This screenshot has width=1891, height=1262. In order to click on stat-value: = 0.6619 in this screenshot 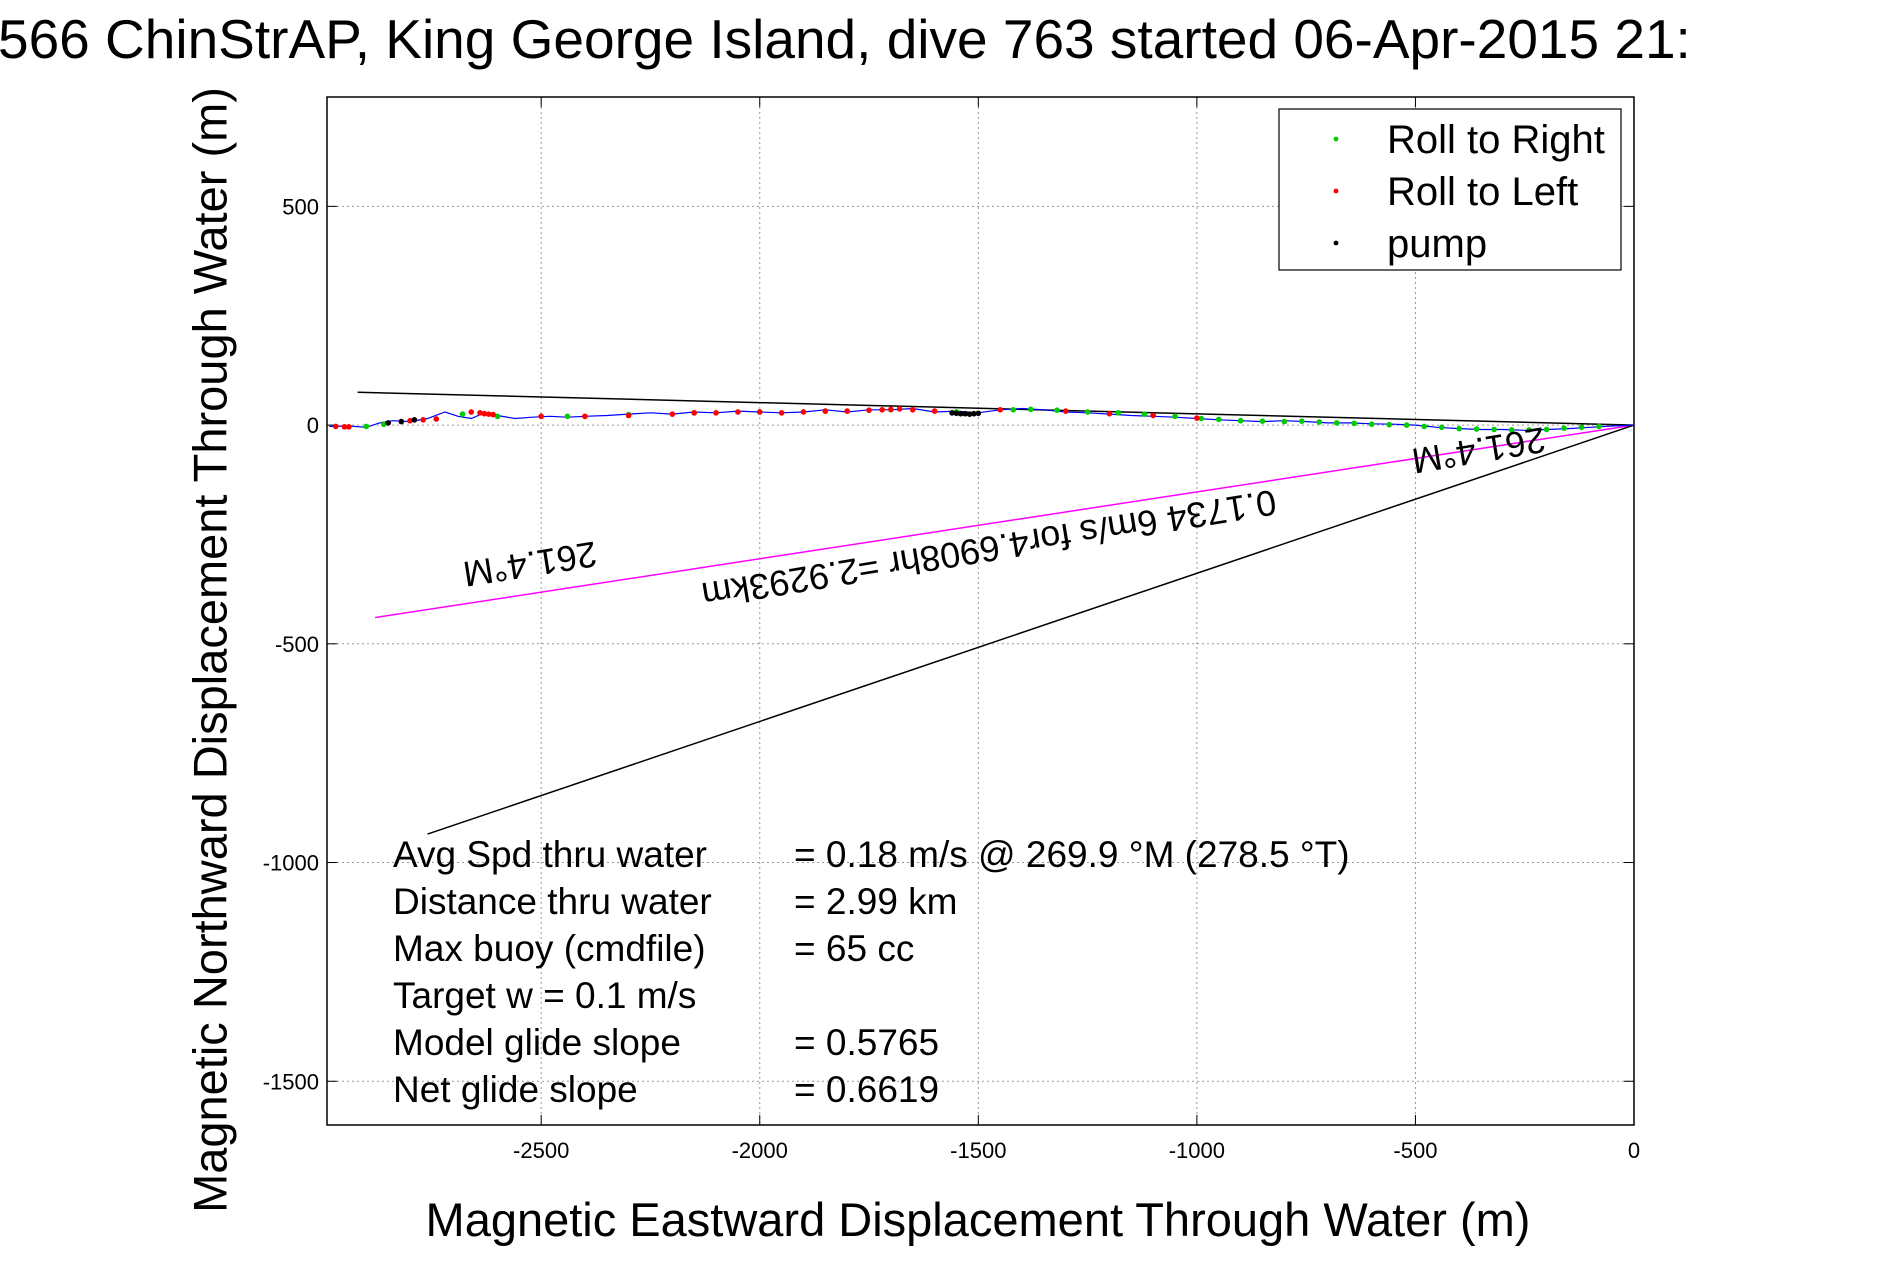, I will do `click(867, 1089)`.